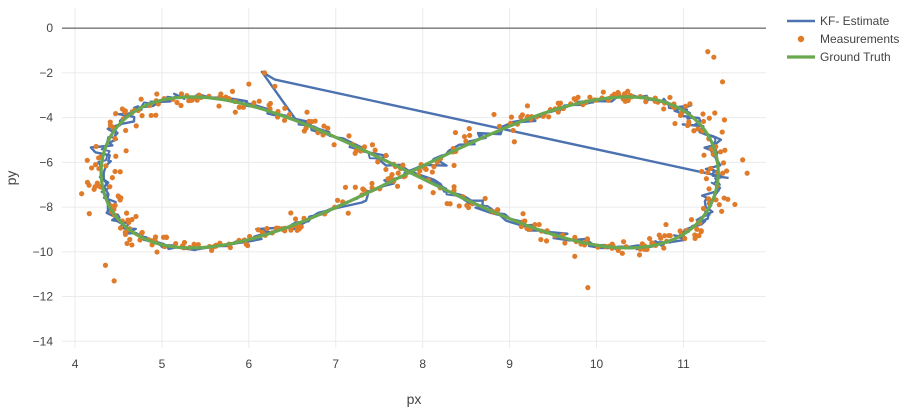  Describe the element at coordinates (838, 21) in the screenshot. I see `legend-item-kf-estimate: KF- Estimate` at that location.